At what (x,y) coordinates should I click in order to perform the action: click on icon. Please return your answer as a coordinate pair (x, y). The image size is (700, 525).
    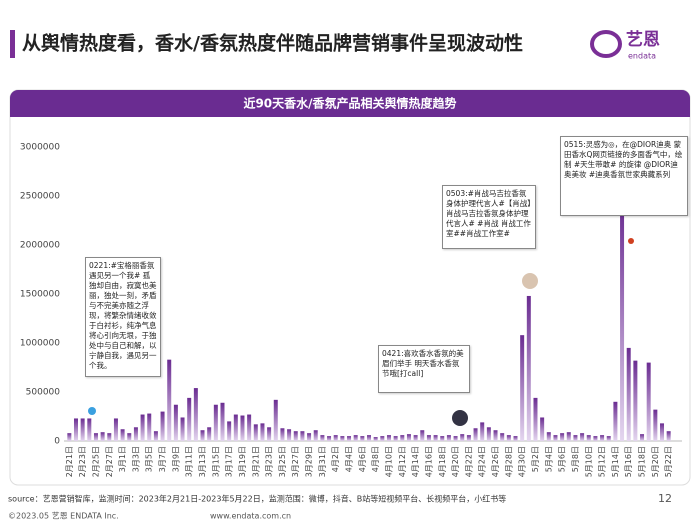
    Looking at the image, I should click on (631, 241).